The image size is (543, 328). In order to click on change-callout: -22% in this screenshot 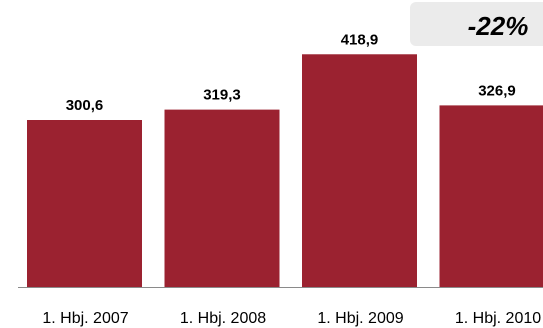, I will do `click(476, 24)`.